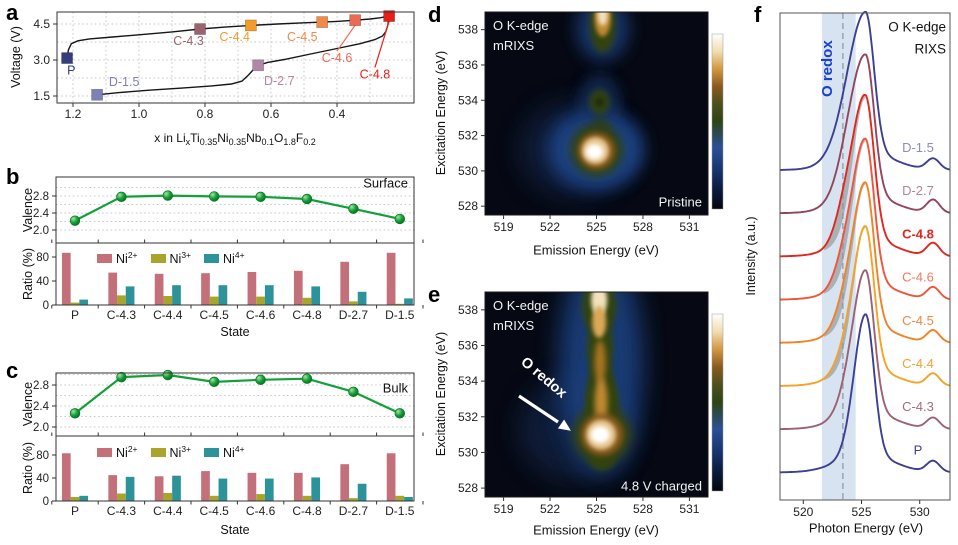 This screenshot has height=545, width=958. What do you see at coordinates (865, 219) in the screenshot?
I see `f-spectrum-curve-C-4.6` at bounding box center [865, 219].